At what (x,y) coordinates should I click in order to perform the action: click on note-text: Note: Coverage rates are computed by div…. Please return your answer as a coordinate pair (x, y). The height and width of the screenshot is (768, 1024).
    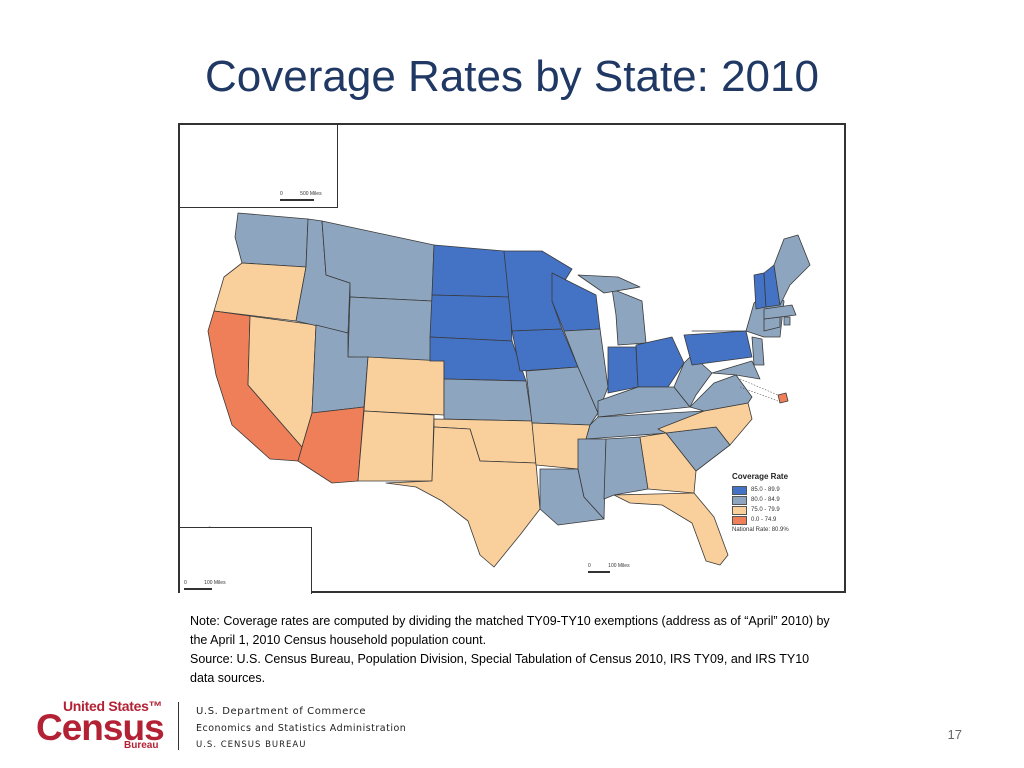
    Looking at the image, I should click on (510, 630).